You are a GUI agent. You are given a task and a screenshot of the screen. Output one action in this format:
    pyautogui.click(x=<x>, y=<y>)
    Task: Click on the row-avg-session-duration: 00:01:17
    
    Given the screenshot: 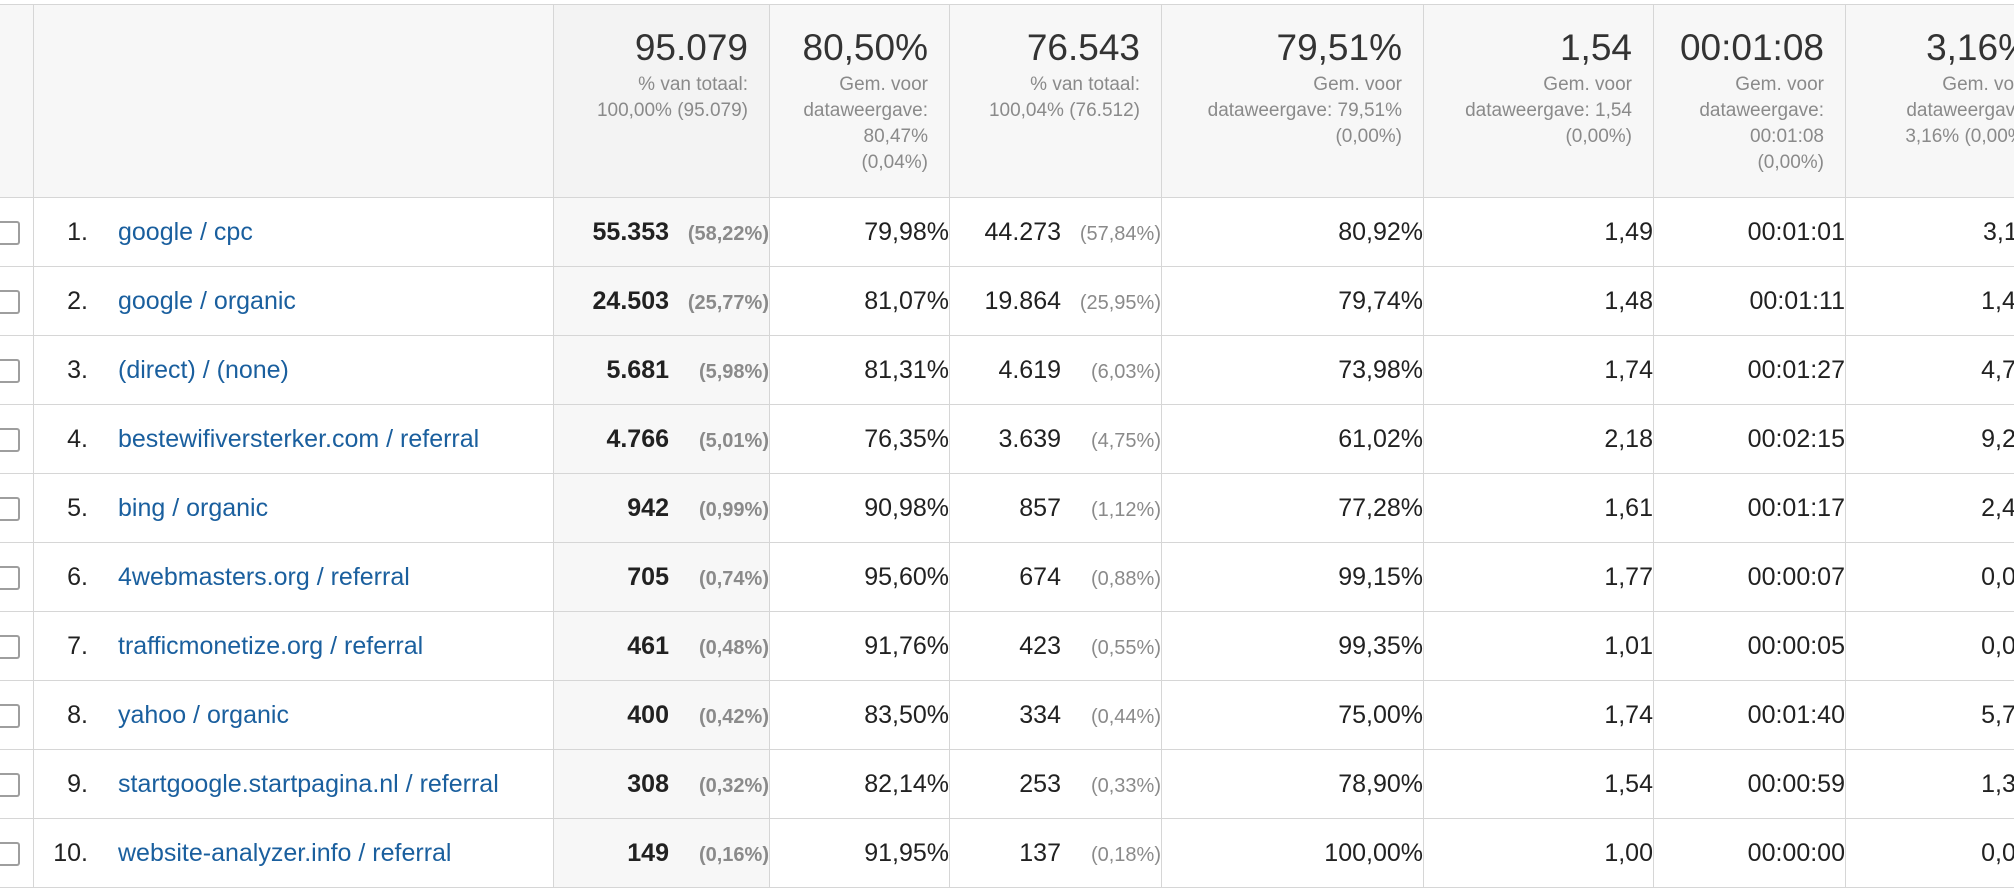 What is the action you would take?
    pyautogui.click(x=1749, y=508)
    